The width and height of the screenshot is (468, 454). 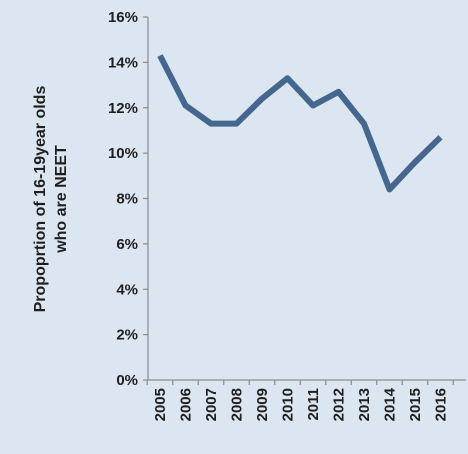 I want to click on x-tick-label: 2016, so click(x=441, y=404).